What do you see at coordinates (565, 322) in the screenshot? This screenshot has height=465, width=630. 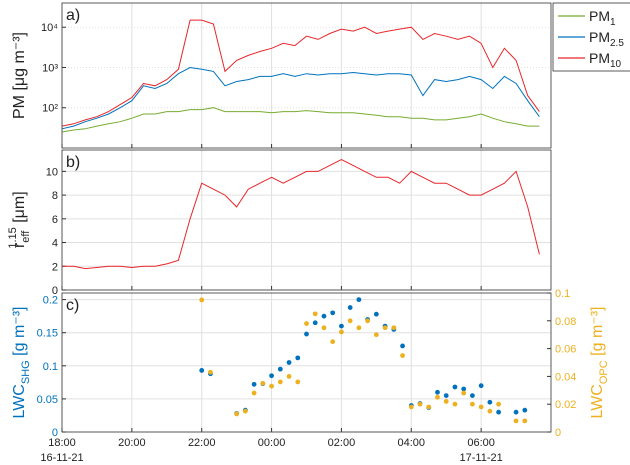 I see `y2-tick-label: 0.08` at bounding box center [565, 322].